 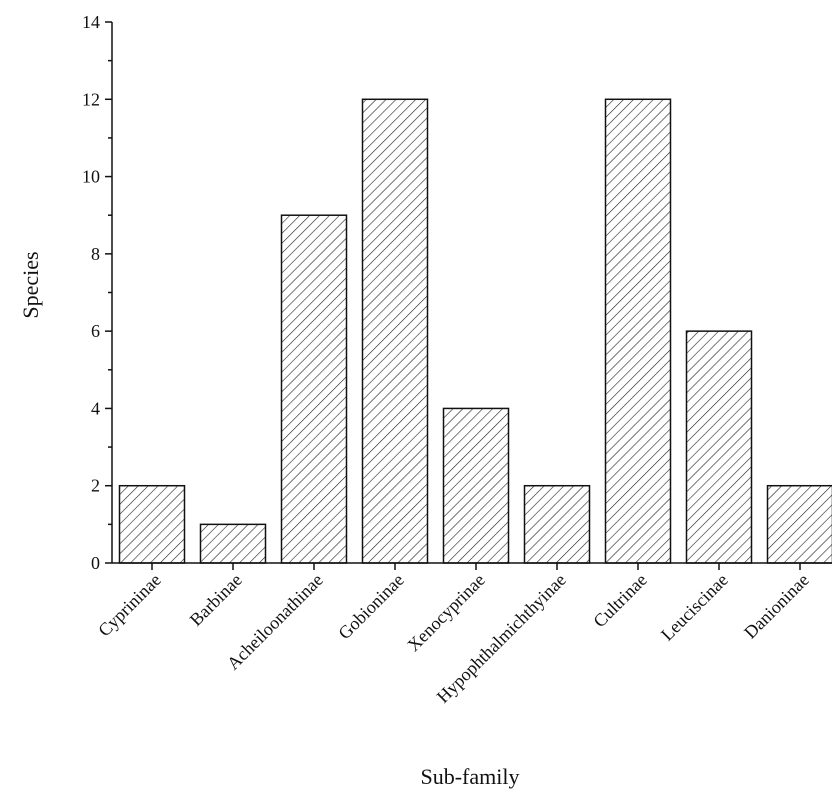 I want to click on x-tick-label-barbinae: Barbinae, so click(x=216, y=600).